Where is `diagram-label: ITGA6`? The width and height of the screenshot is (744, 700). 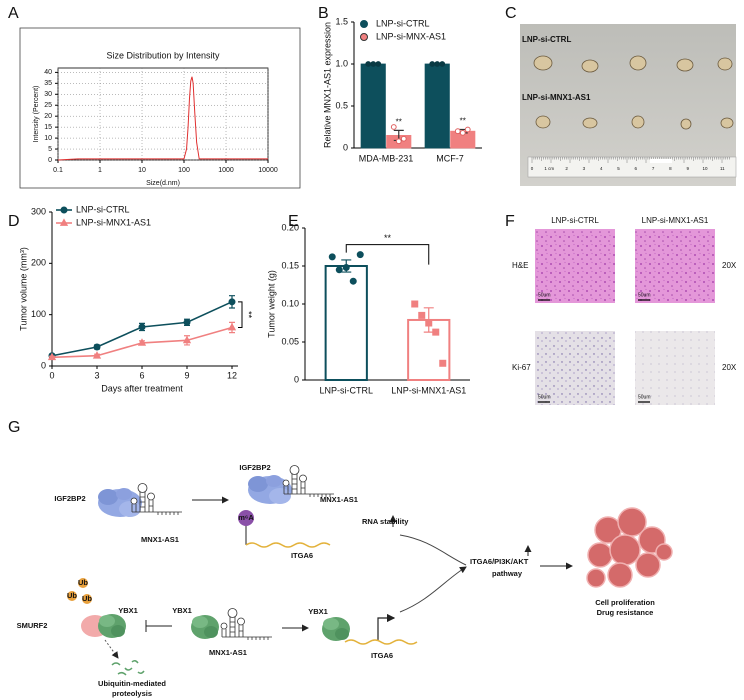 diagram-label: ITGA6 is located at coordinates (302, 555).